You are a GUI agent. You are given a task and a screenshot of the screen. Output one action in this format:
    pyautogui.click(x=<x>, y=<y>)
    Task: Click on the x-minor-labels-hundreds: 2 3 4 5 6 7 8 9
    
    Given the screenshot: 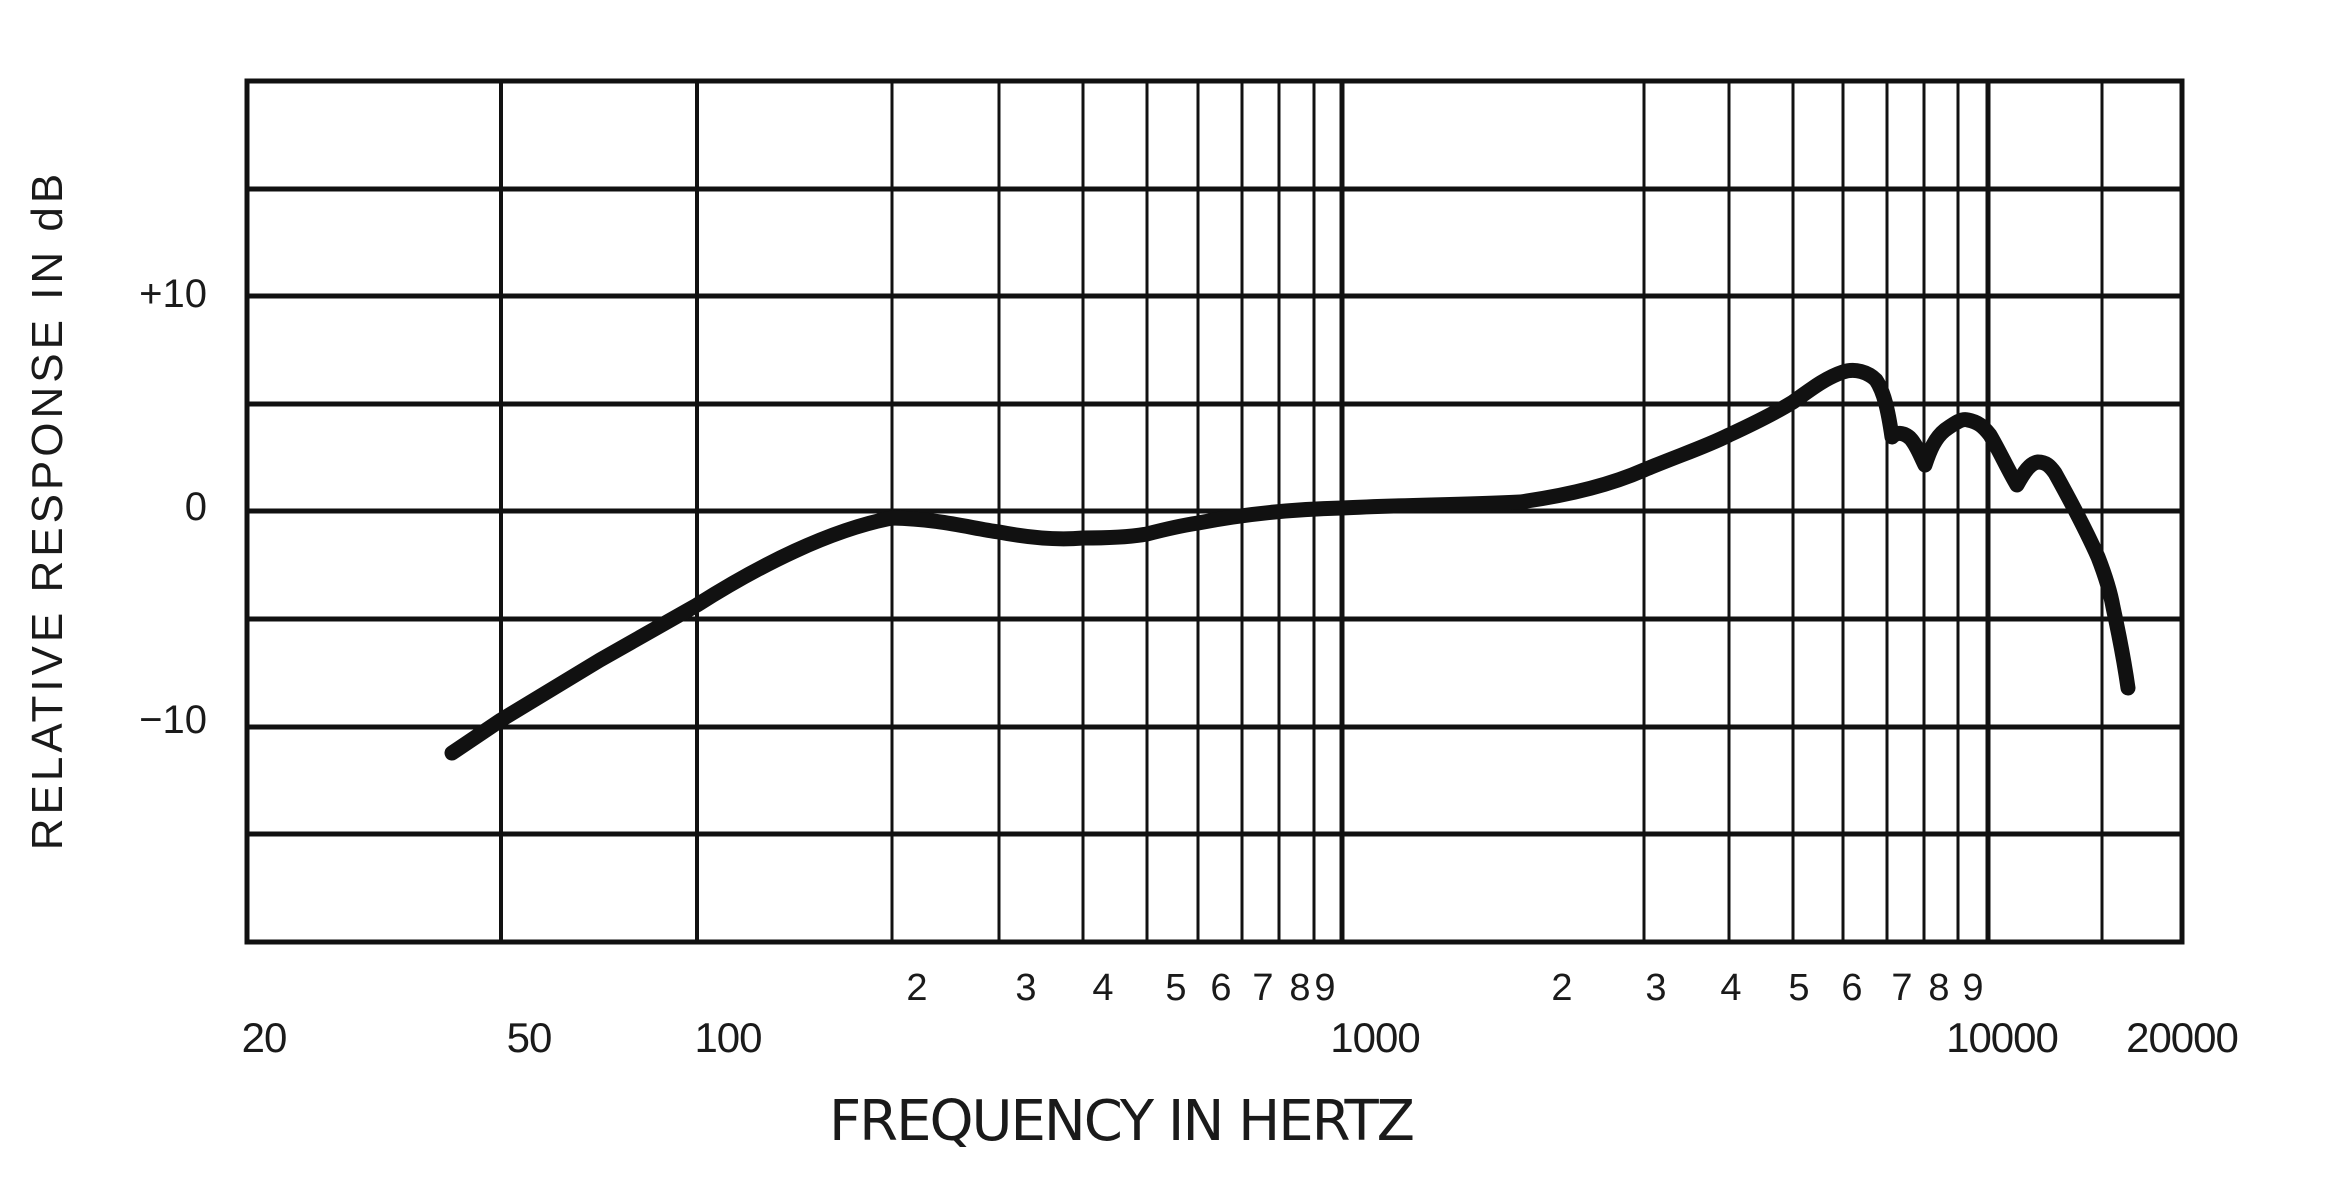 What is the action you would take?
    pyautogui.click(x=1120, y=988)
    